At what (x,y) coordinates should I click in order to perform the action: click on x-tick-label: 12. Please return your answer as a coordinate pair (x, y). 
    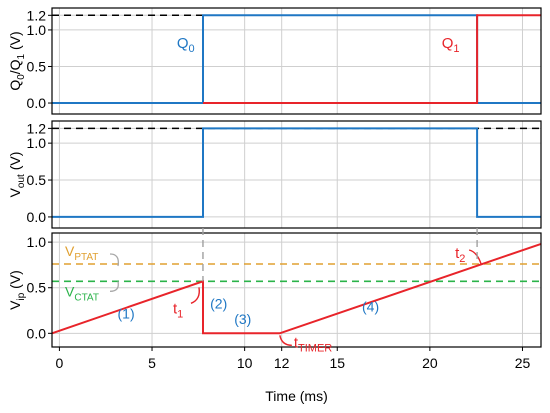
    Looking at the image, I should click on (282, 363).